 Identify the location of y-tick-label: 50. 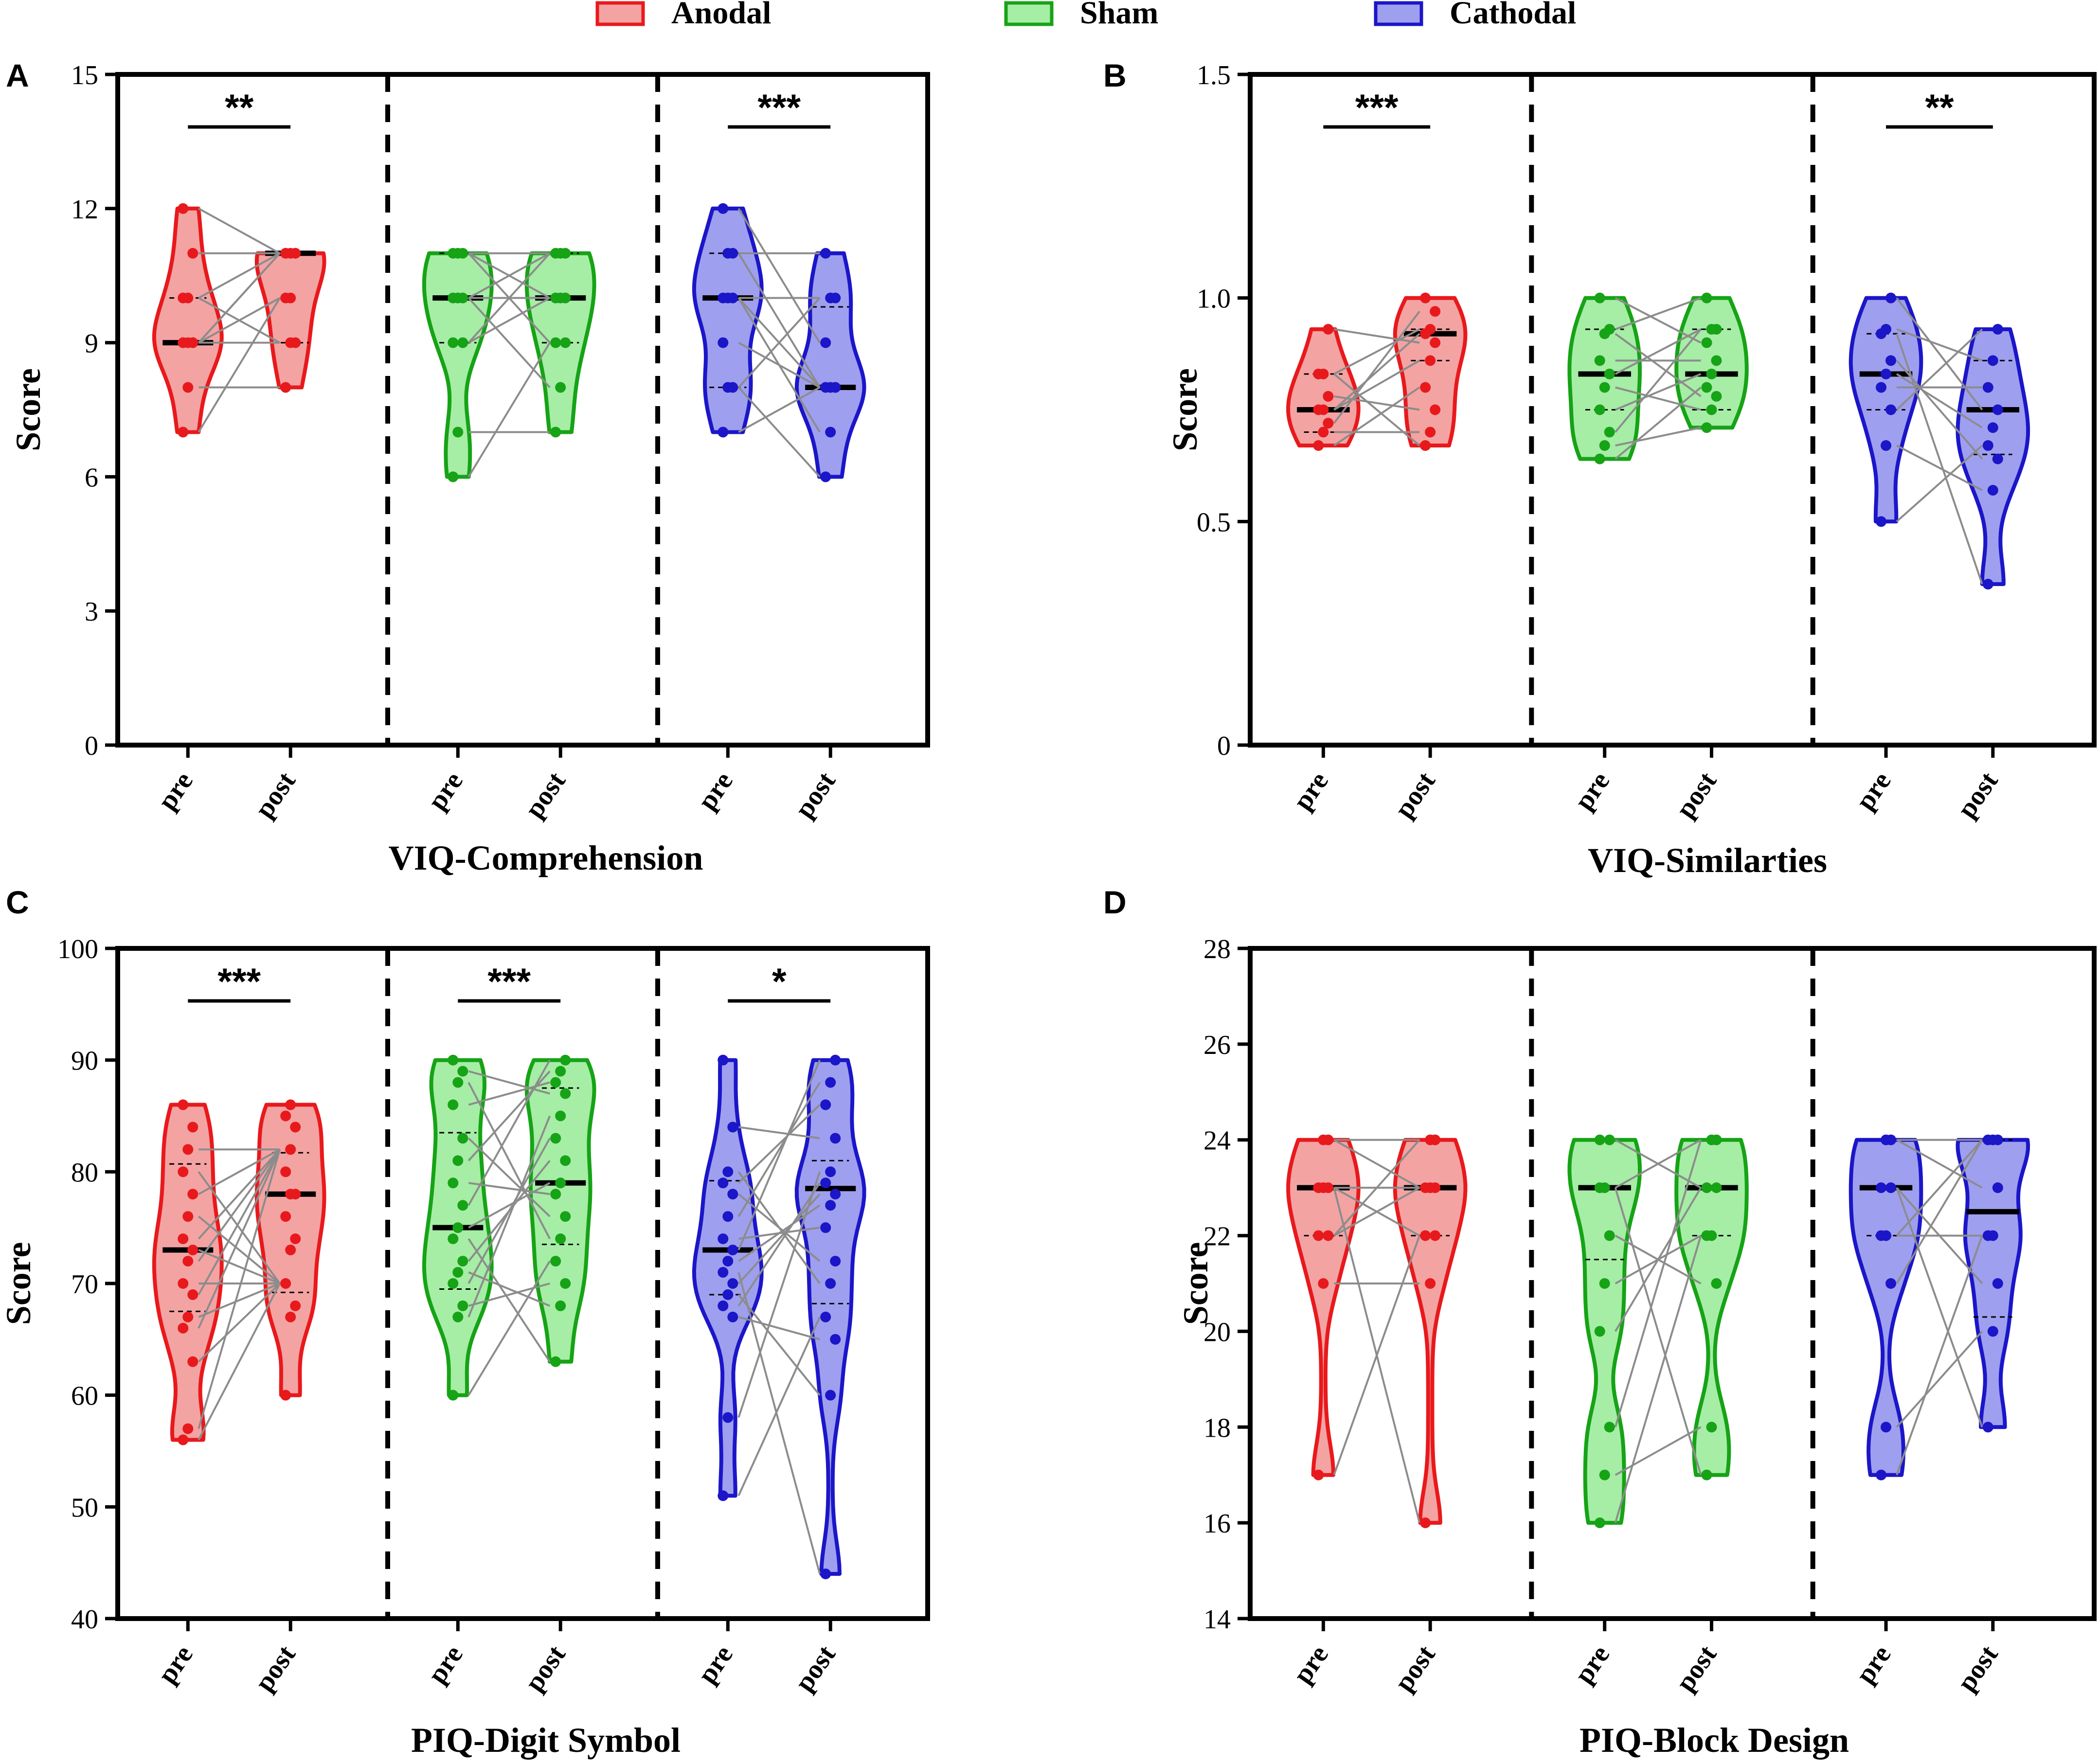
(84, 1508).